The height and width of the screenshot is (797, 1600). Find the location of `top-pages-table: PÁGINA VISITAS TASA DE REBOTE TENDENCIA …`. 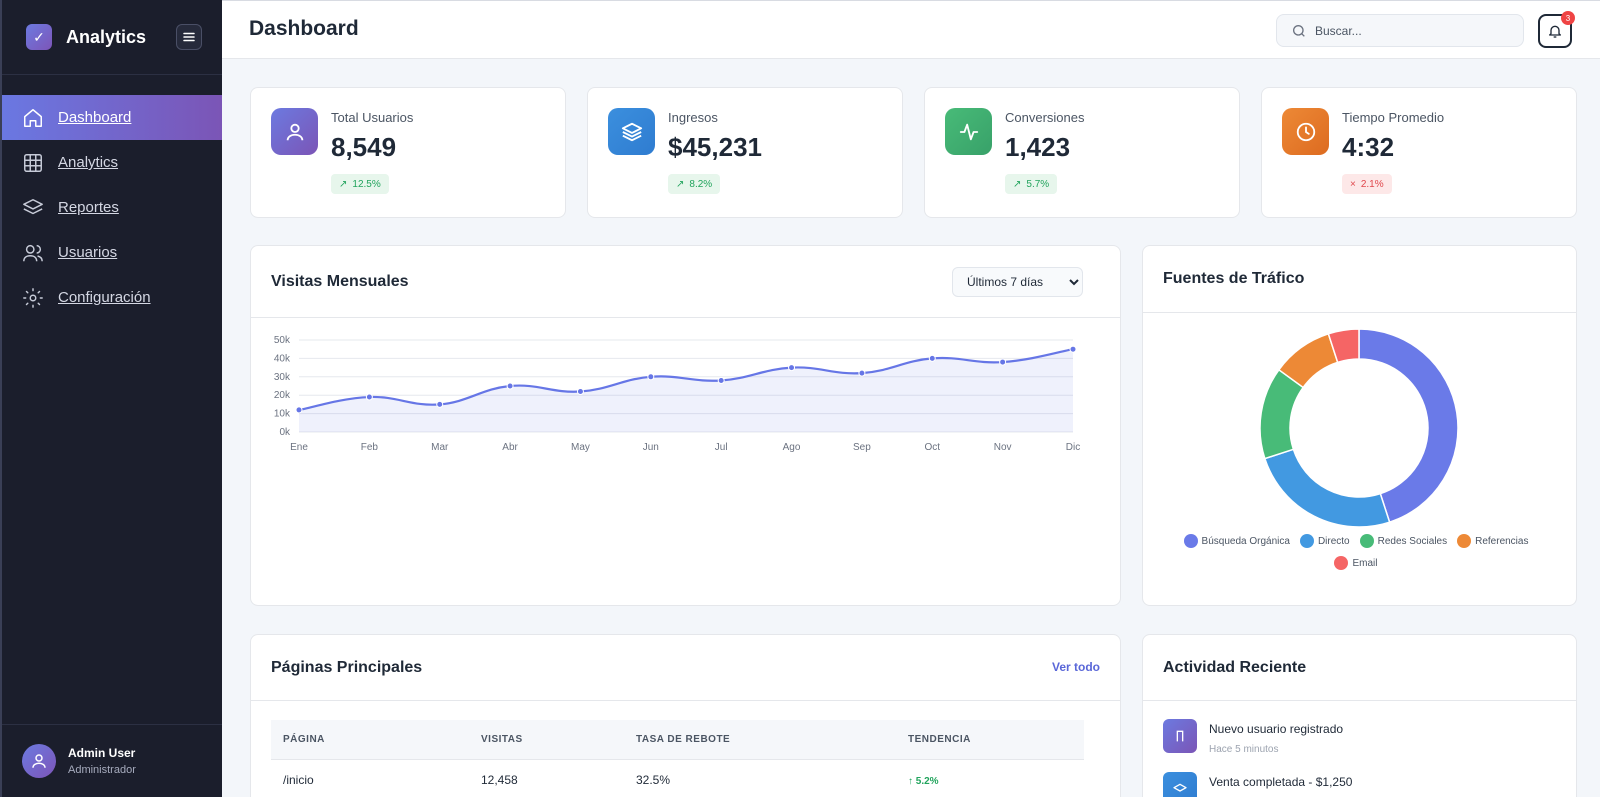

top-pages-table: PÁGINA VISITAS TASA DE REBOTE TENDENCIA … is located at coordinates (677, 758).